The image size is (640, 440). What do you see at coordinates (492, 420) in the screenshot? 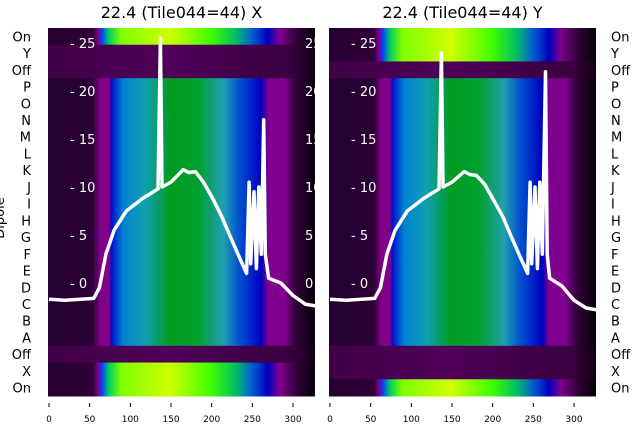
I see `x-tick-label: 200` at bounding box center [492, 420].